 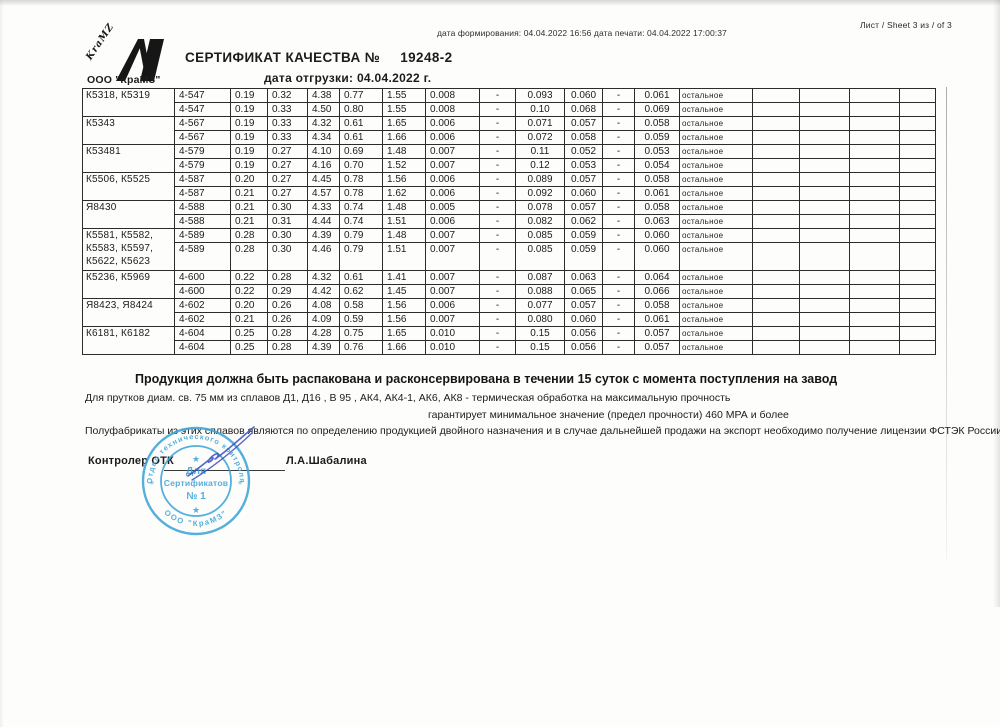 What do you see at coordinates (202, 151) in the screenshot?
I see `table-cell: 4-579` at bounding box center [202, 151].